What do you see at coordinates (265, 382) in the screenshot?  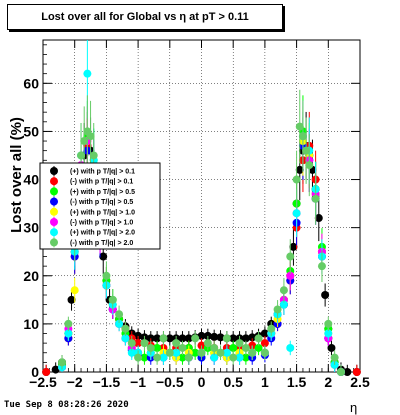 I see `x-tick-label: 1` at bounding box center [265, 382].